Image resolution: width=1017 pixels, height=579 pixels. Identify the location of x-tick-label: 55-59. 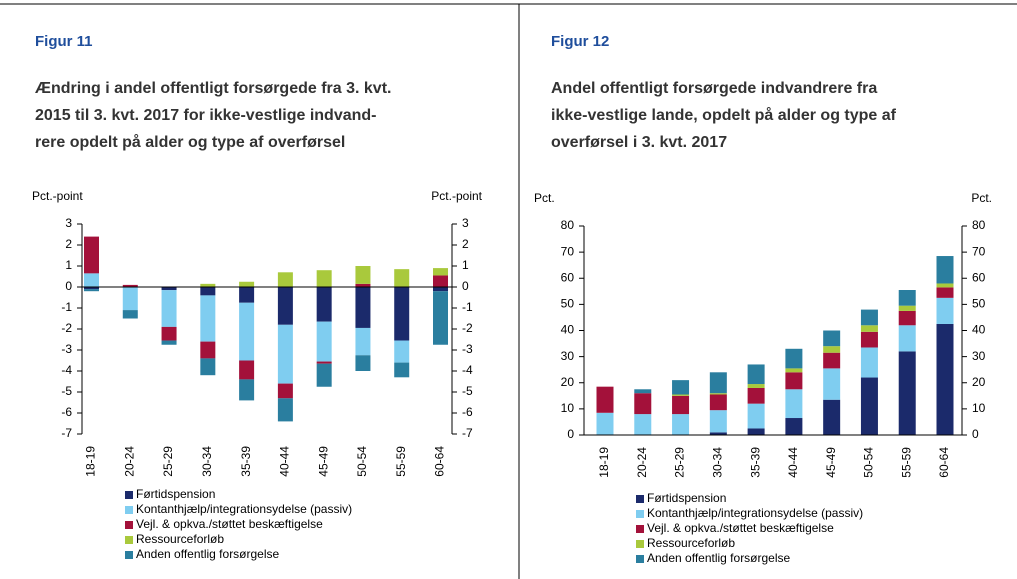
(401, 461).